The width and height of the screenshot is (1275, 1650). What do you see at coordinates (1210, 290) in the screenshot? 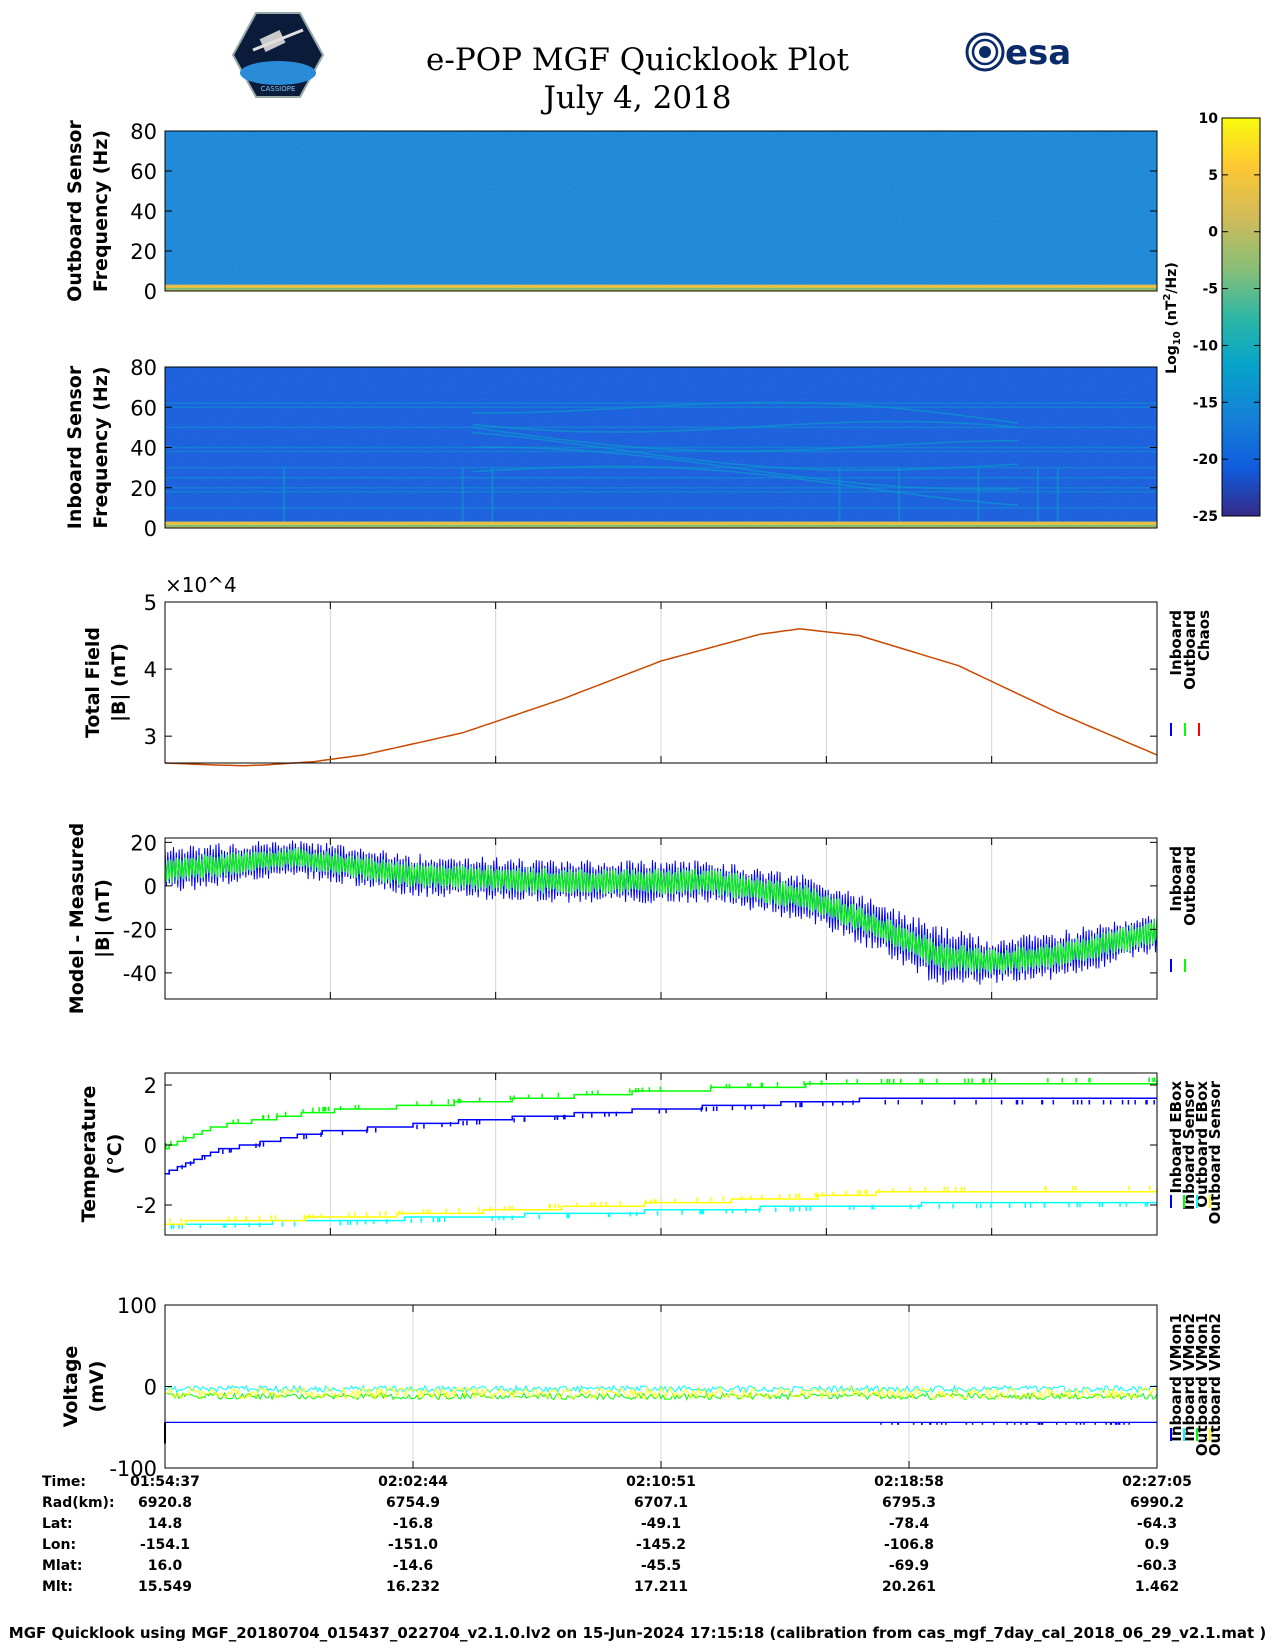
I see `colorbar-tick-label: -5` at bounding box center [1210, 290].